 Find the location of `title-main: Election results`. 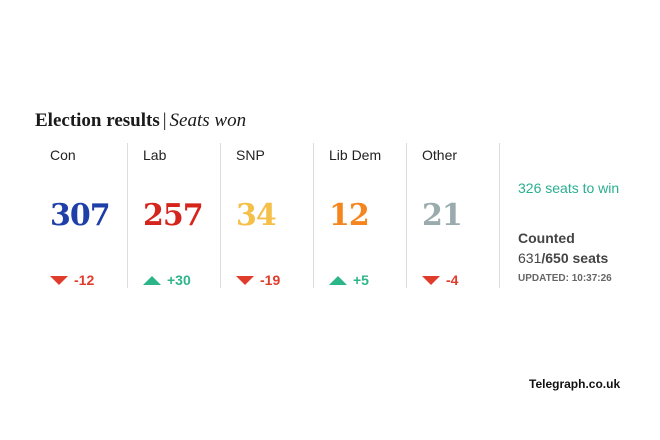

title-main: Election results is located at coordinates (97, 120).